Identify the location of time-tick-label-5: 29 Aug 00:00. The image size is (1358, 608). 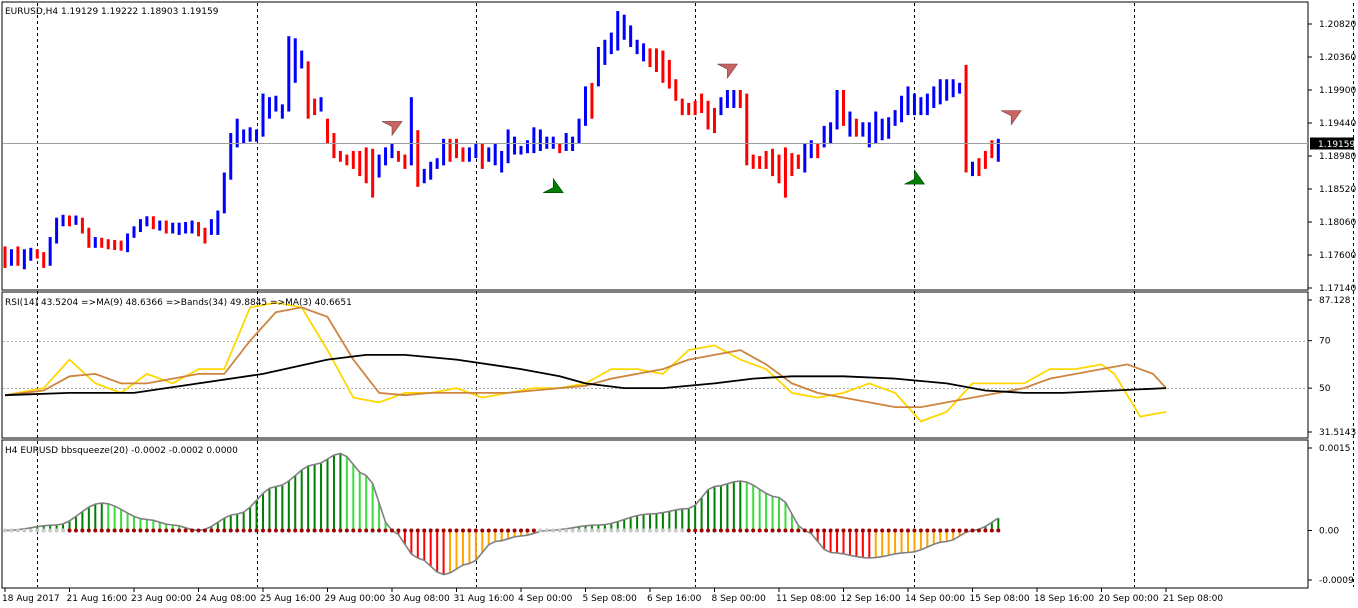
(355, 599).